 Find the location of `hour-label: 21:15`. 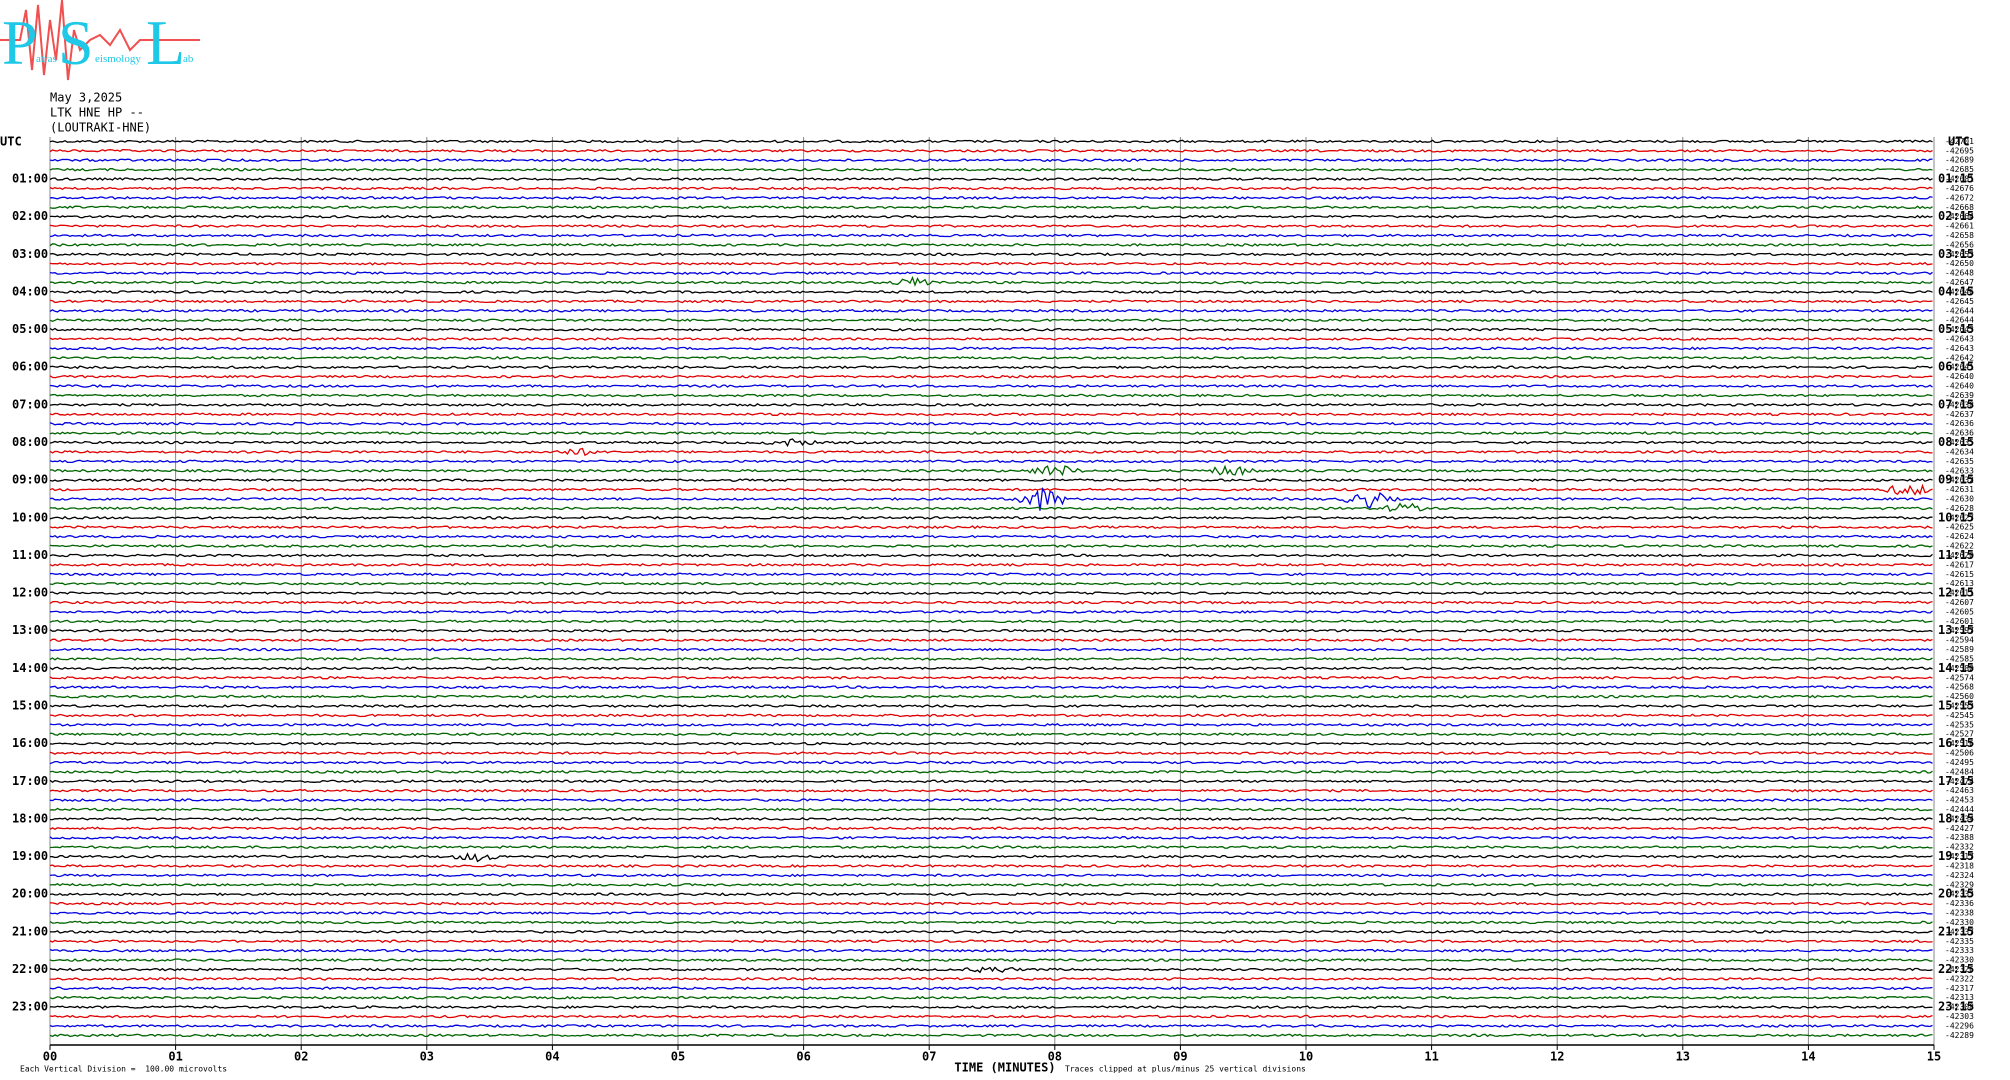

hour-label: 21:15 is located at coordinates (1956, 931).